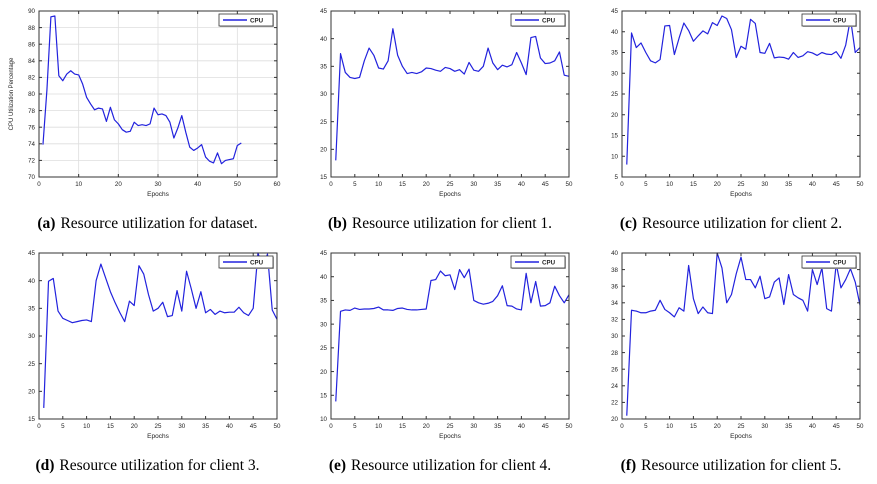 This screenshot has width=877, height=484. I want to click on svg-text: 90, so click(31, 11).